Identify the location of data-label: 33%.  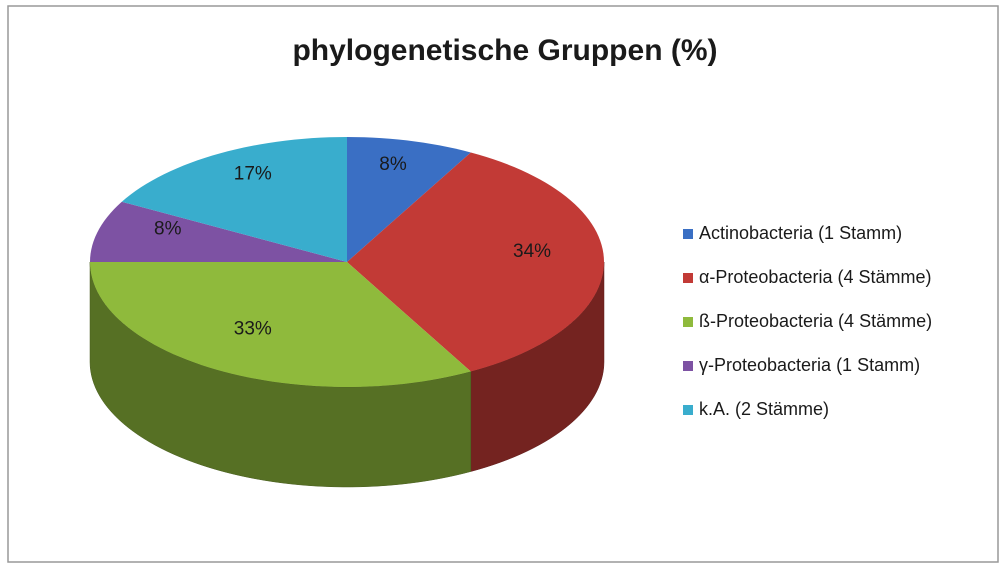
(253, 328).